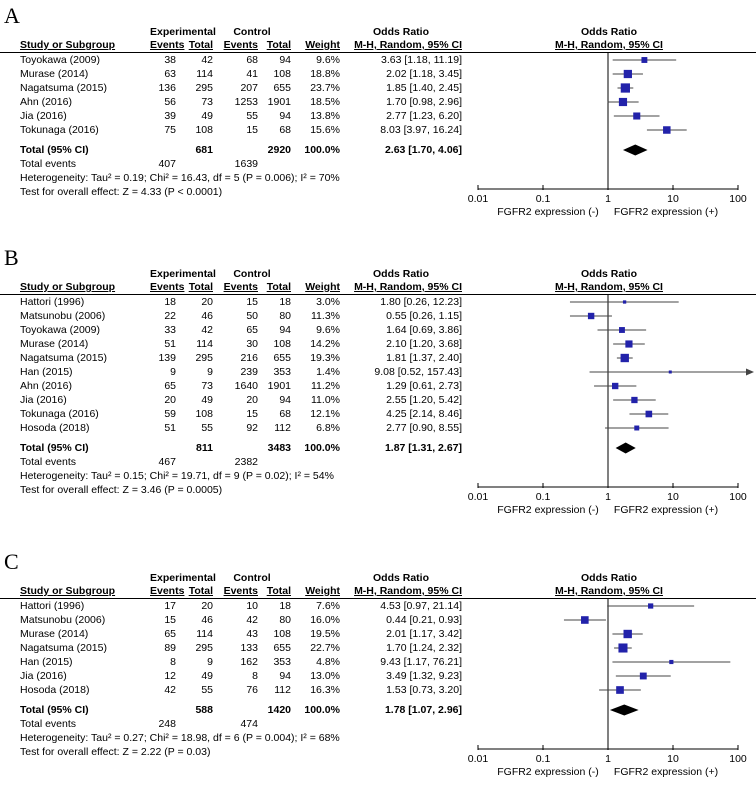  I want to click on total-events-exp: 467, so click(167, 462).